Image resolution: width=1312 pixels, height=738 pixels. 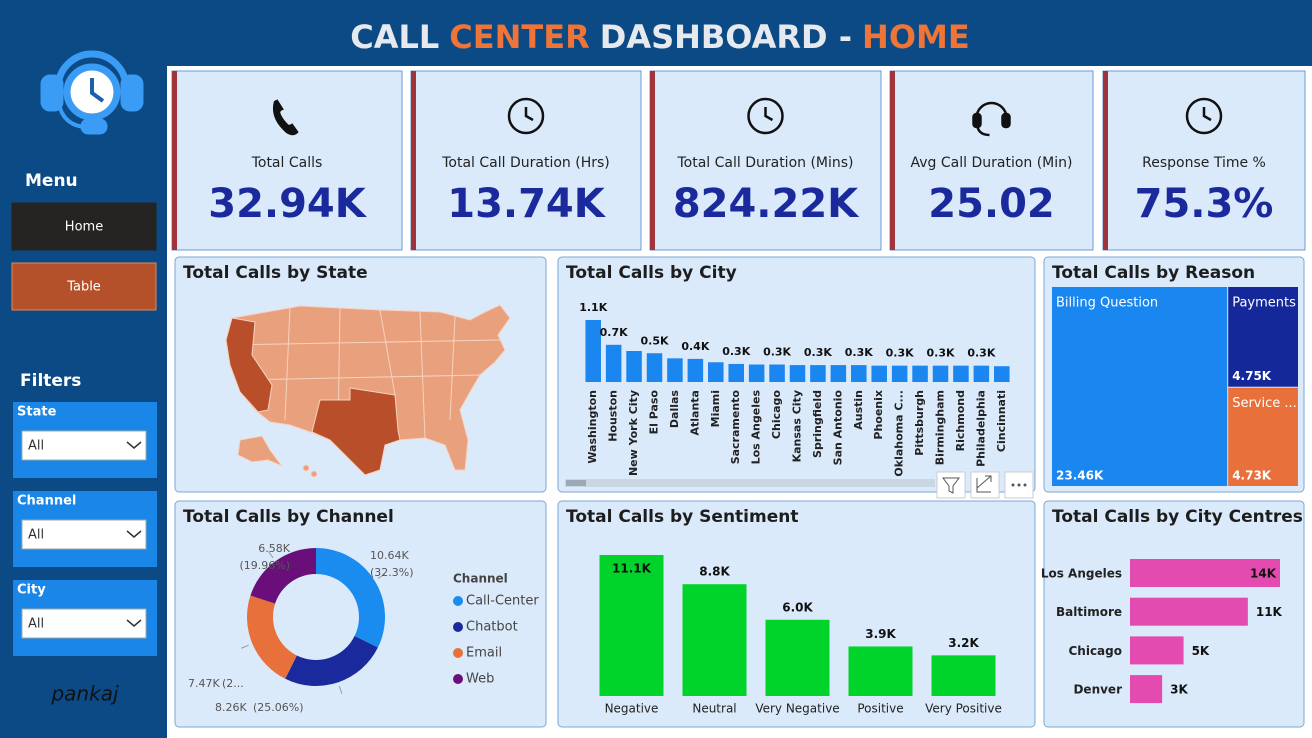 What do you see at coordinates (1013, 485) in the screenshot?
I see `more-dot` at bounding box center [1013, 485].